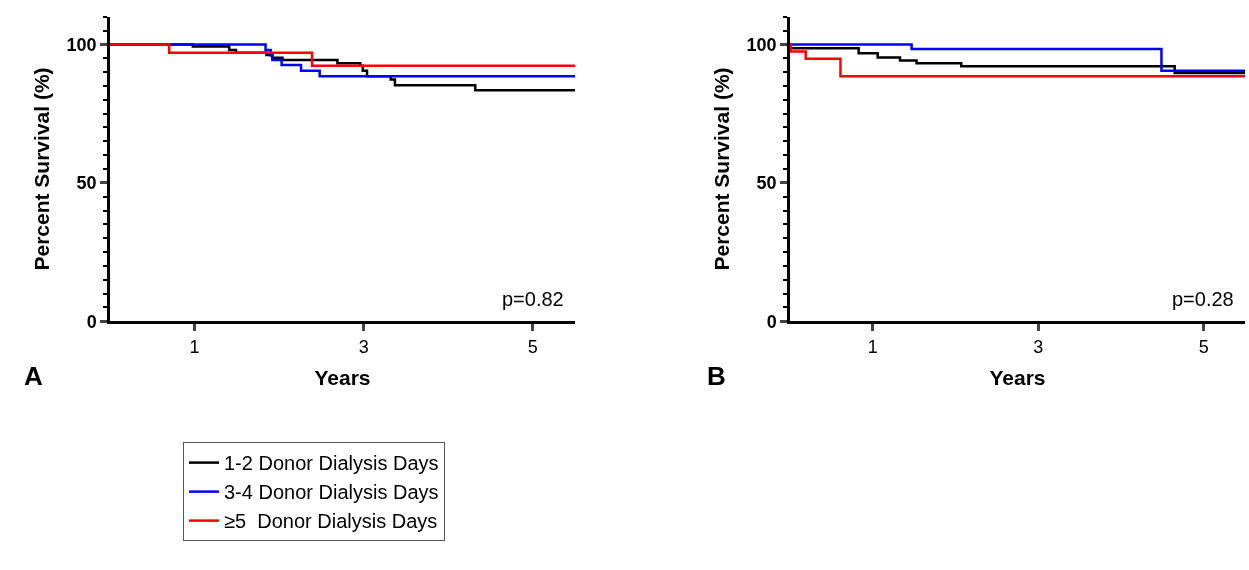 This screenshot has height=570, width=1249. I want to click on text: B, so click(716, 376).